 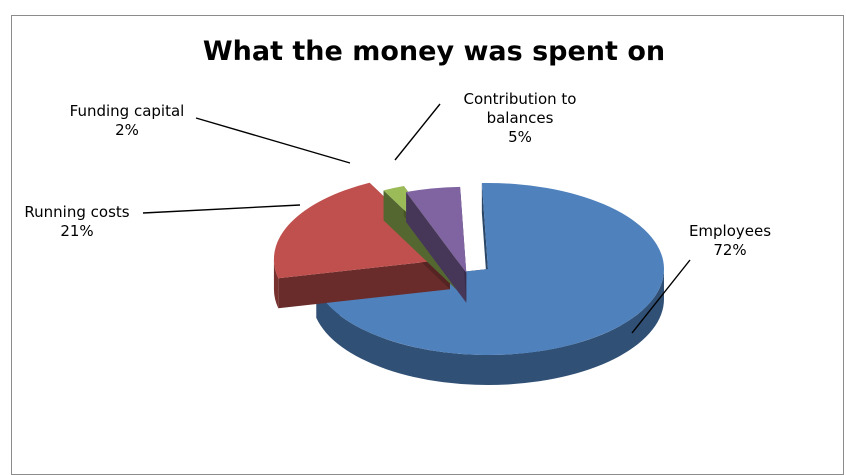 I want to click on data-label-contribution-to-balances: Contribution to balances 5%, so click(x=520, y=118).